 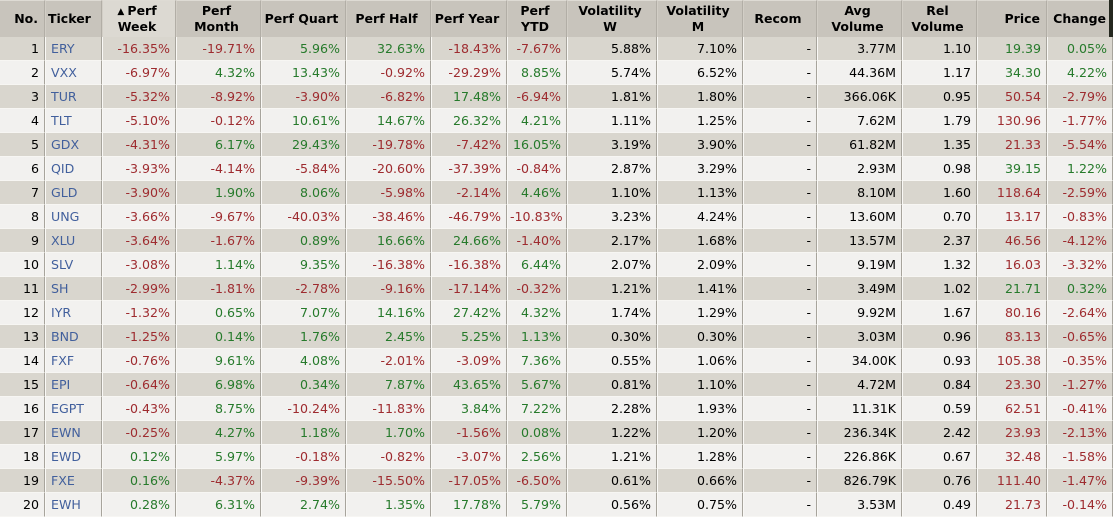 I want to click on cell-ticker: GLD, so click(x=73, y=193).